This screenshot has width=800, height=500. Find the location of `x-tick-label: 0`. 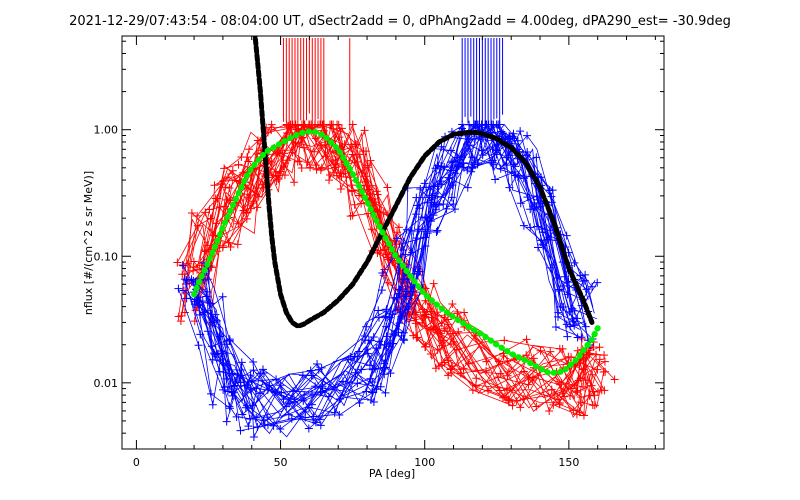

x-tick-label: 0 is located at coordinates (136, 462).